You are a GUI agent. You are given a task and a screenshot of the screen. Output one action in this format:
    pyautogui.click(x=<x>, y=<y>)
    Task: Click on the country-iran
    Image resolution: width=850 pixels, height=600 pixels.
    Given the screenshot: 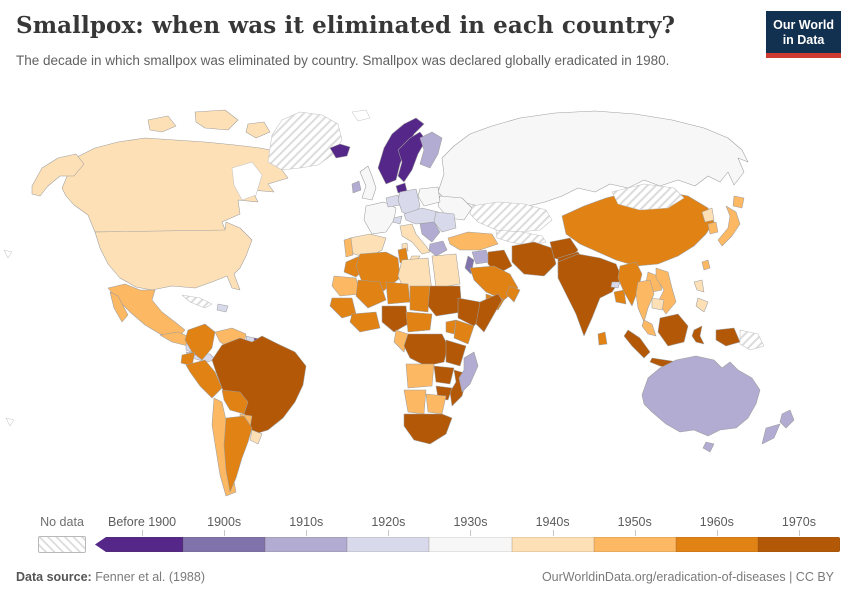 What is the action you would take?
    pyautogui.click(x=534, y=259)
    